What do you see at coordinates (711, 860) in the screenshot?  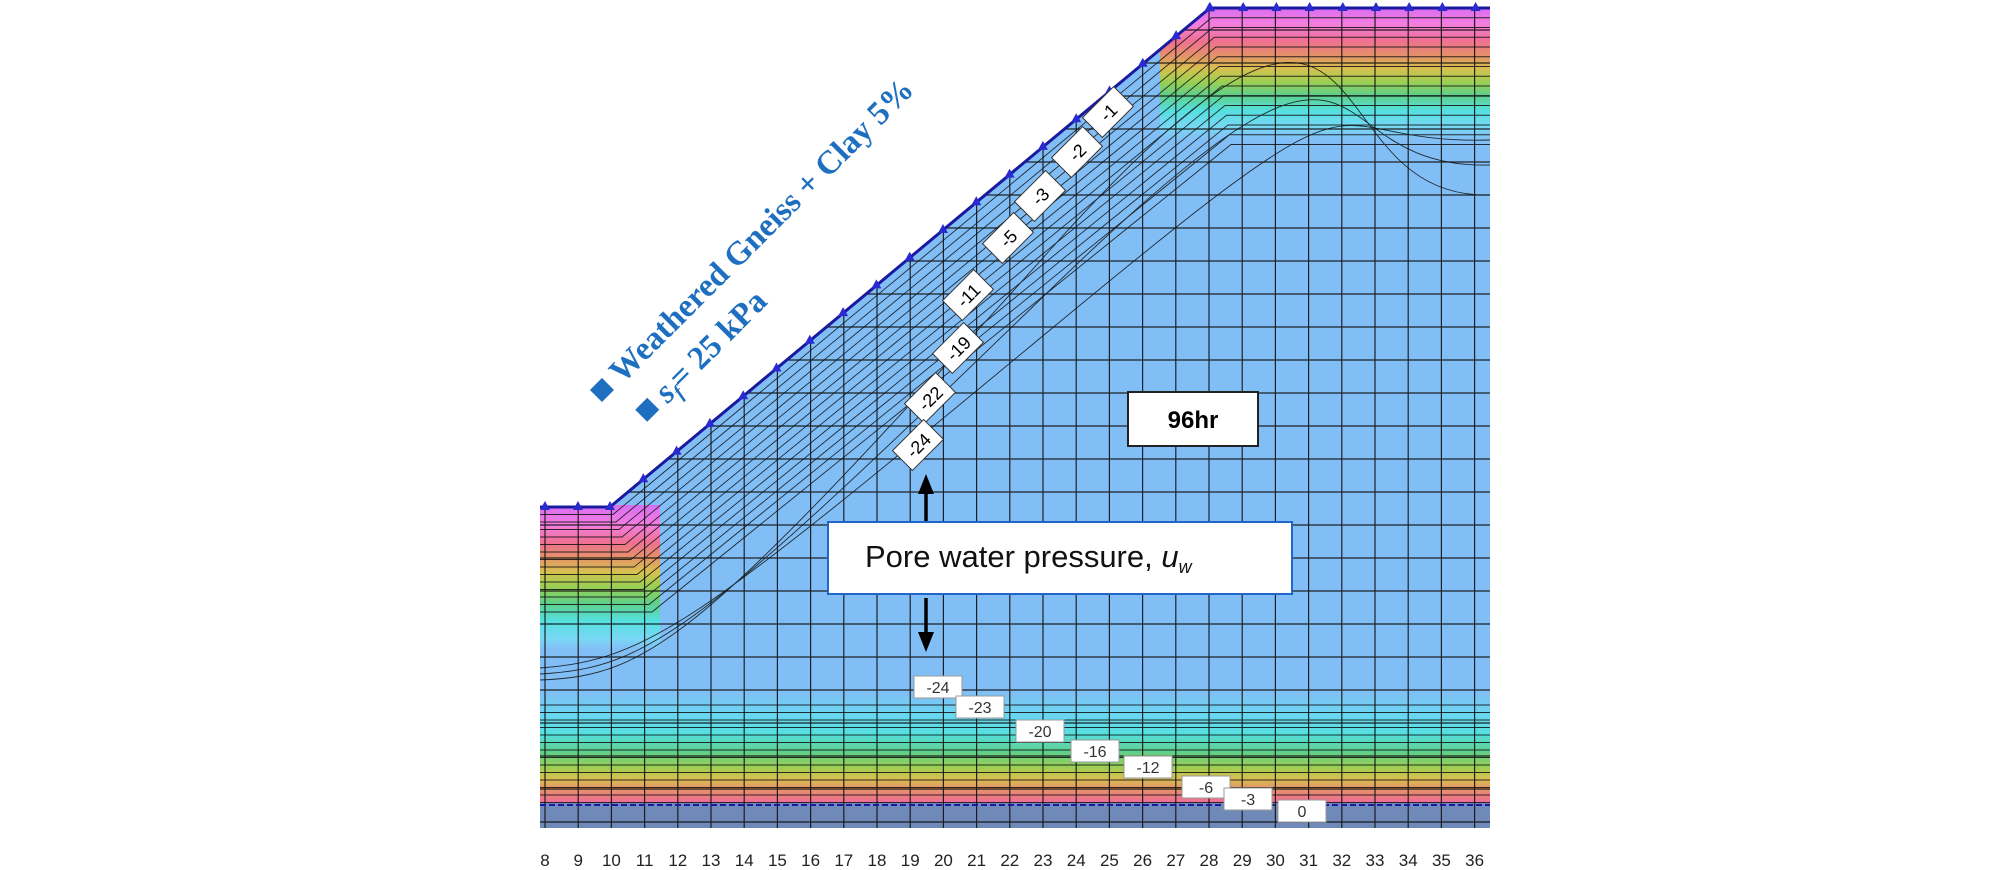 I see `x-tick-label: 13` at bounding box center [711, 860].